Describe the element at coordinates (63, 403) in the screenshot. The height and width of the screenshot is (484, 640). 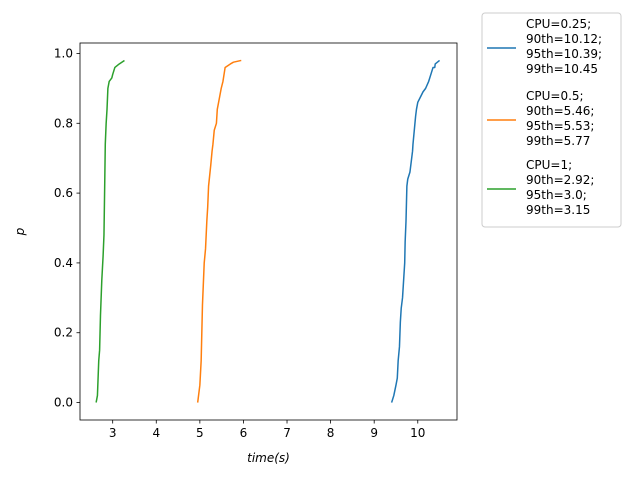
I see `y-tick-label: 0.0` at that location.